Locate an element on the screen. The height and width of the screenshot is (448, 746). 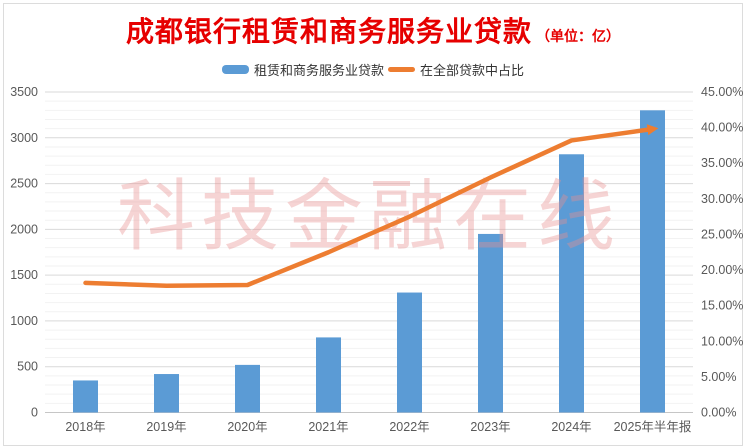
chart-title: 成都银行租赁和商务服务业贷款 is located at coordinates (328, 32).